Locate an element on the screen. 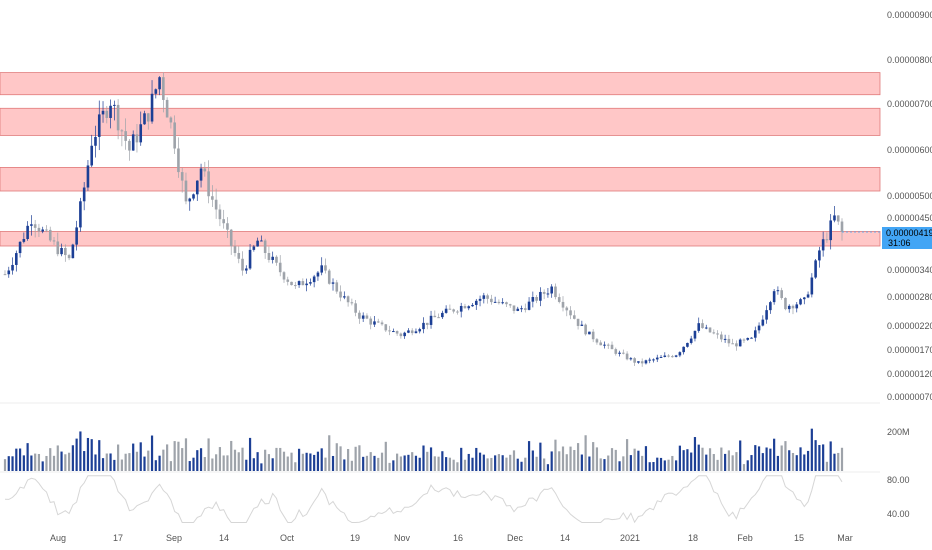 This screenshot has height=550, width=932. time-axis: Aug 17 Sep 14 Oct 19 Nov 16 Dec 14 2021 18 Feb 15 Mar is located at coordinates (451, 538).